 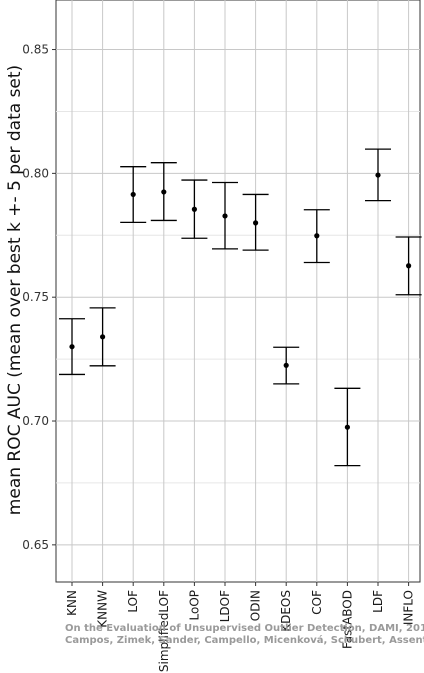 I want to click on x-tick-label: COF, so click(x=317, y=602).